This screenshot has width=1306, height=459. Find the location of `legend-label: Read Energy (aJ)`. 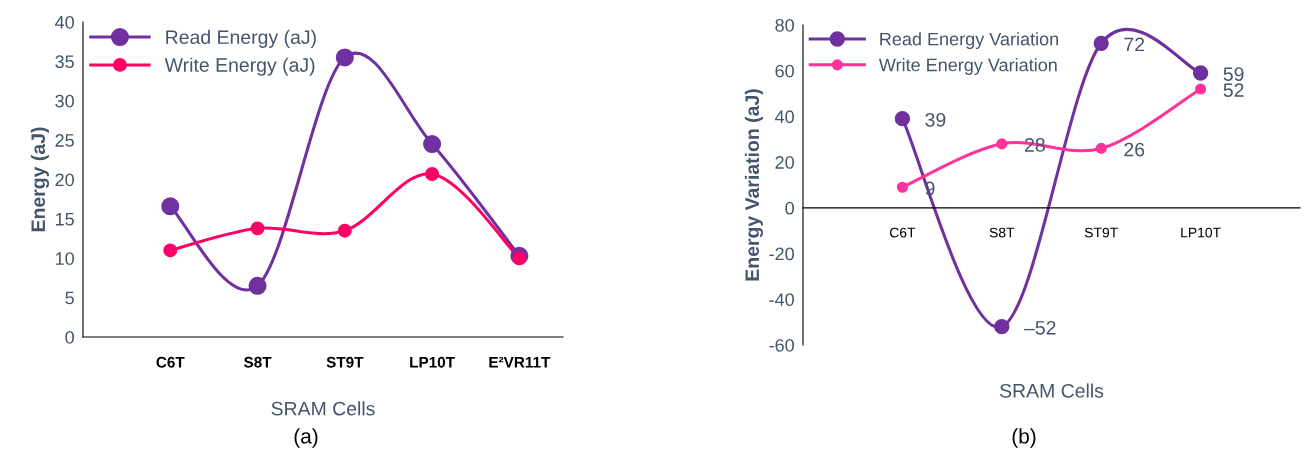

legend-label: Read Energy (aJ) is located at coordinates (241, 38).